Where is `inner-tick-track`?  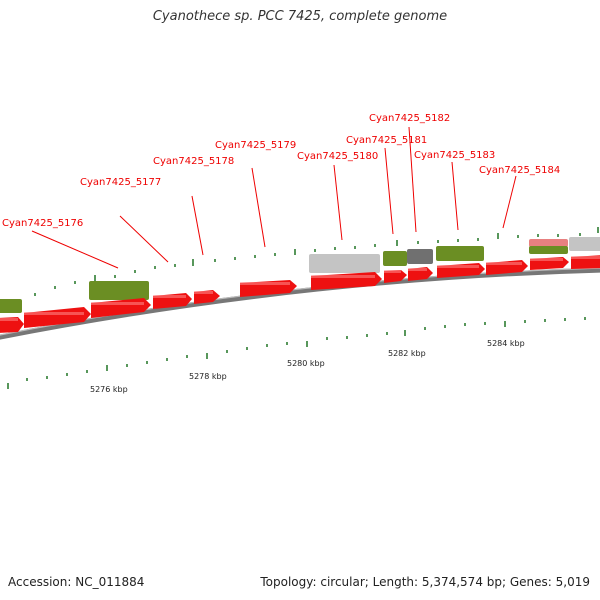 inner-tick-track is located at coordinates (296, 353).